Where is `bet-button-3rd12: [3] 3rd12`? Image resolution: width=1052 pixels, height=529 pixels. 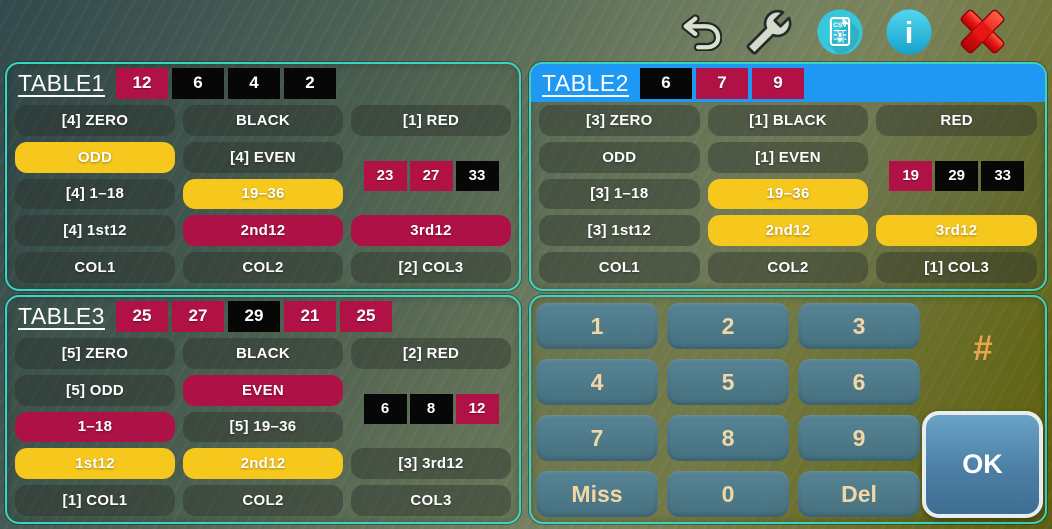 bet-button-3rd12: [3] 3rd12 is located at coordinates (431, 464).